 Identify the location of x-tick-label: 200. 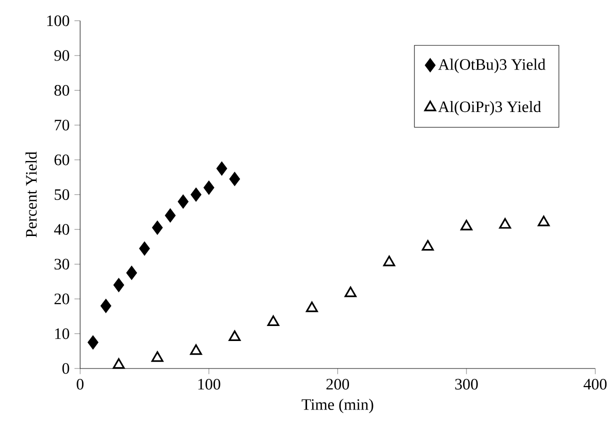
(338, 384).